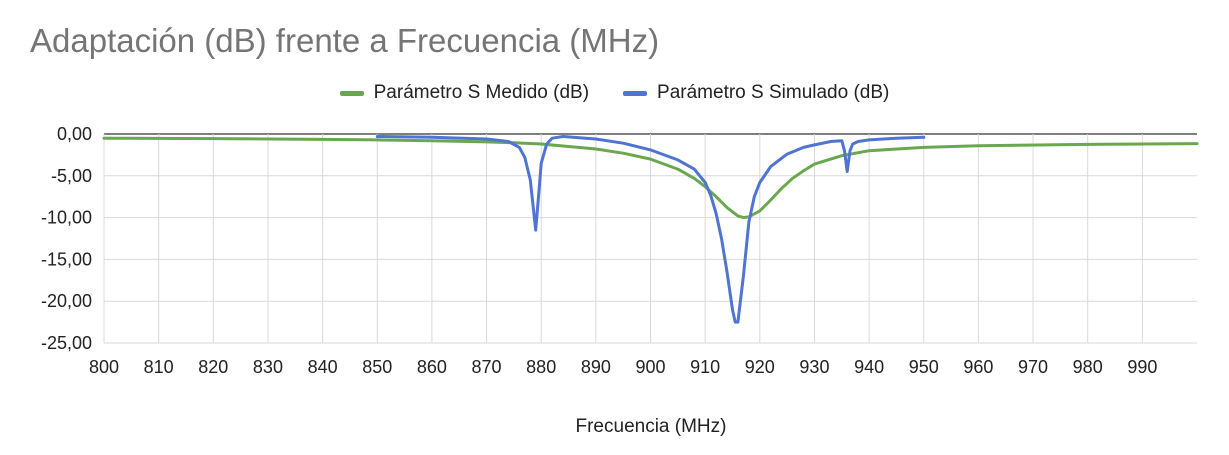 This screenshot has width=1229, height=455. Describe the element at coordinates (978, 367) in the screenshot. I see `x-tick-label: 960` at that location.